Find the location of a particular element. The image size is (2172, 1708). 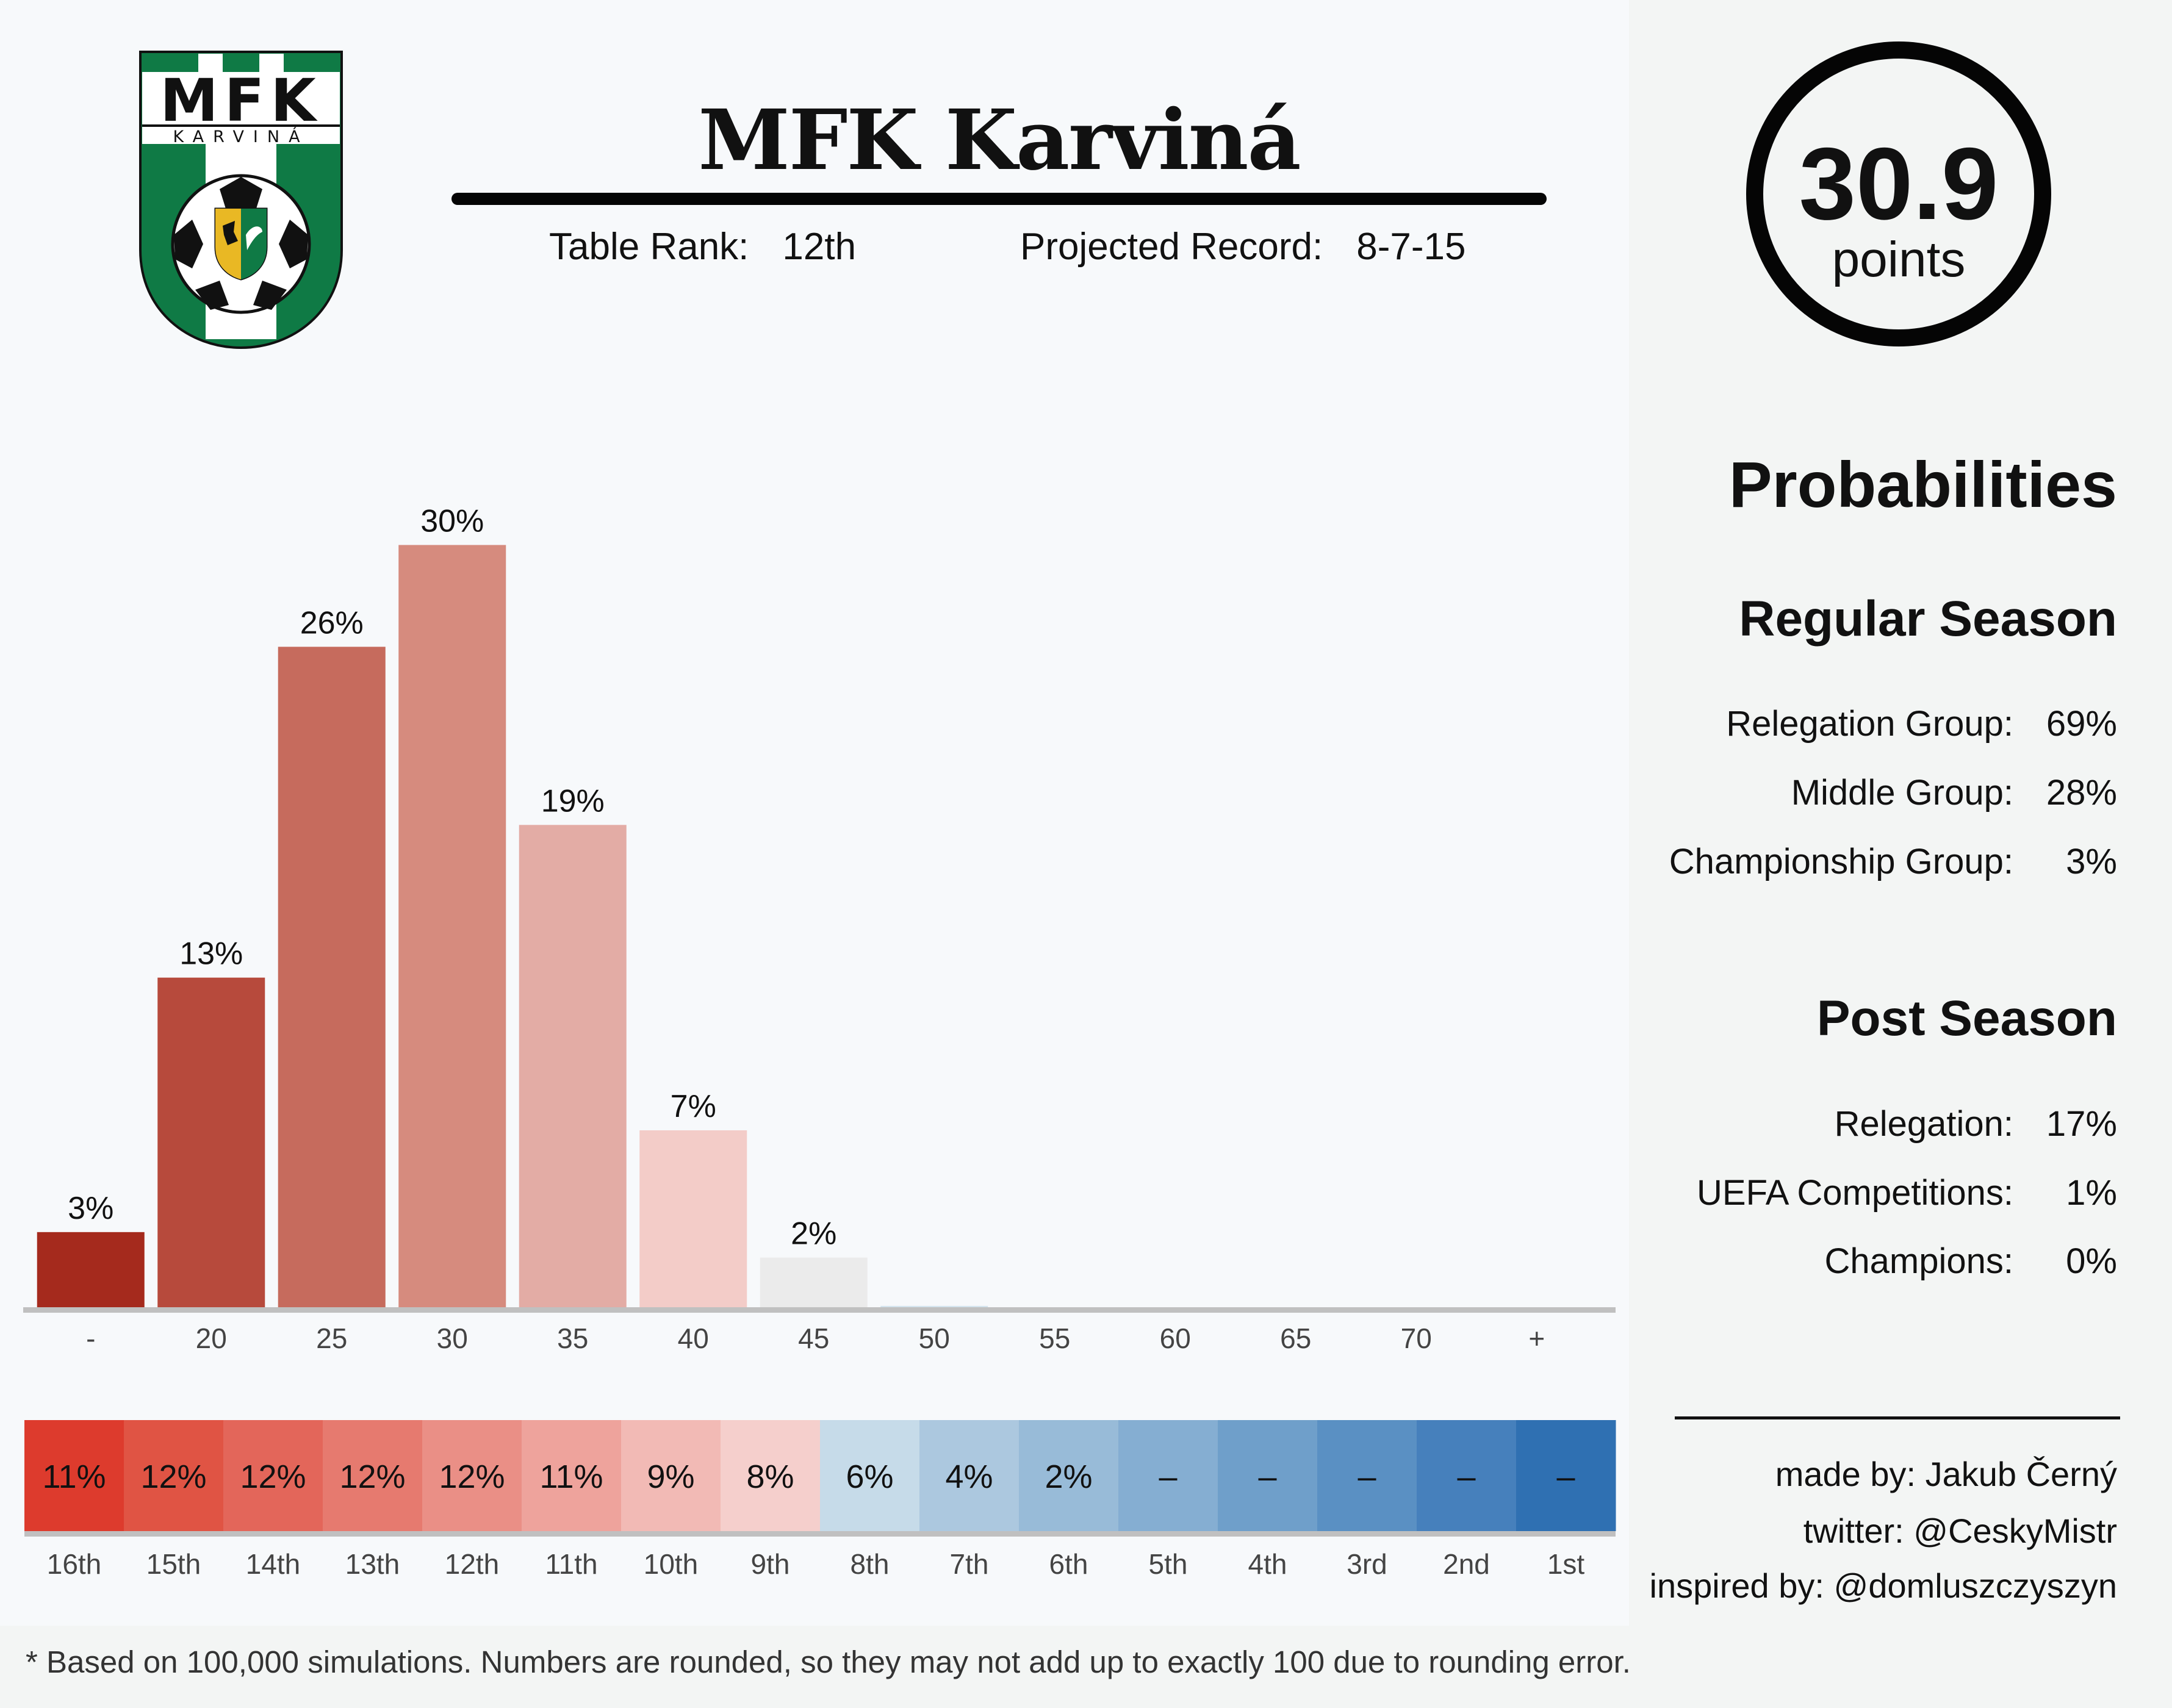

prob-label: Middle Group: is located at coordinates (1902, 793).